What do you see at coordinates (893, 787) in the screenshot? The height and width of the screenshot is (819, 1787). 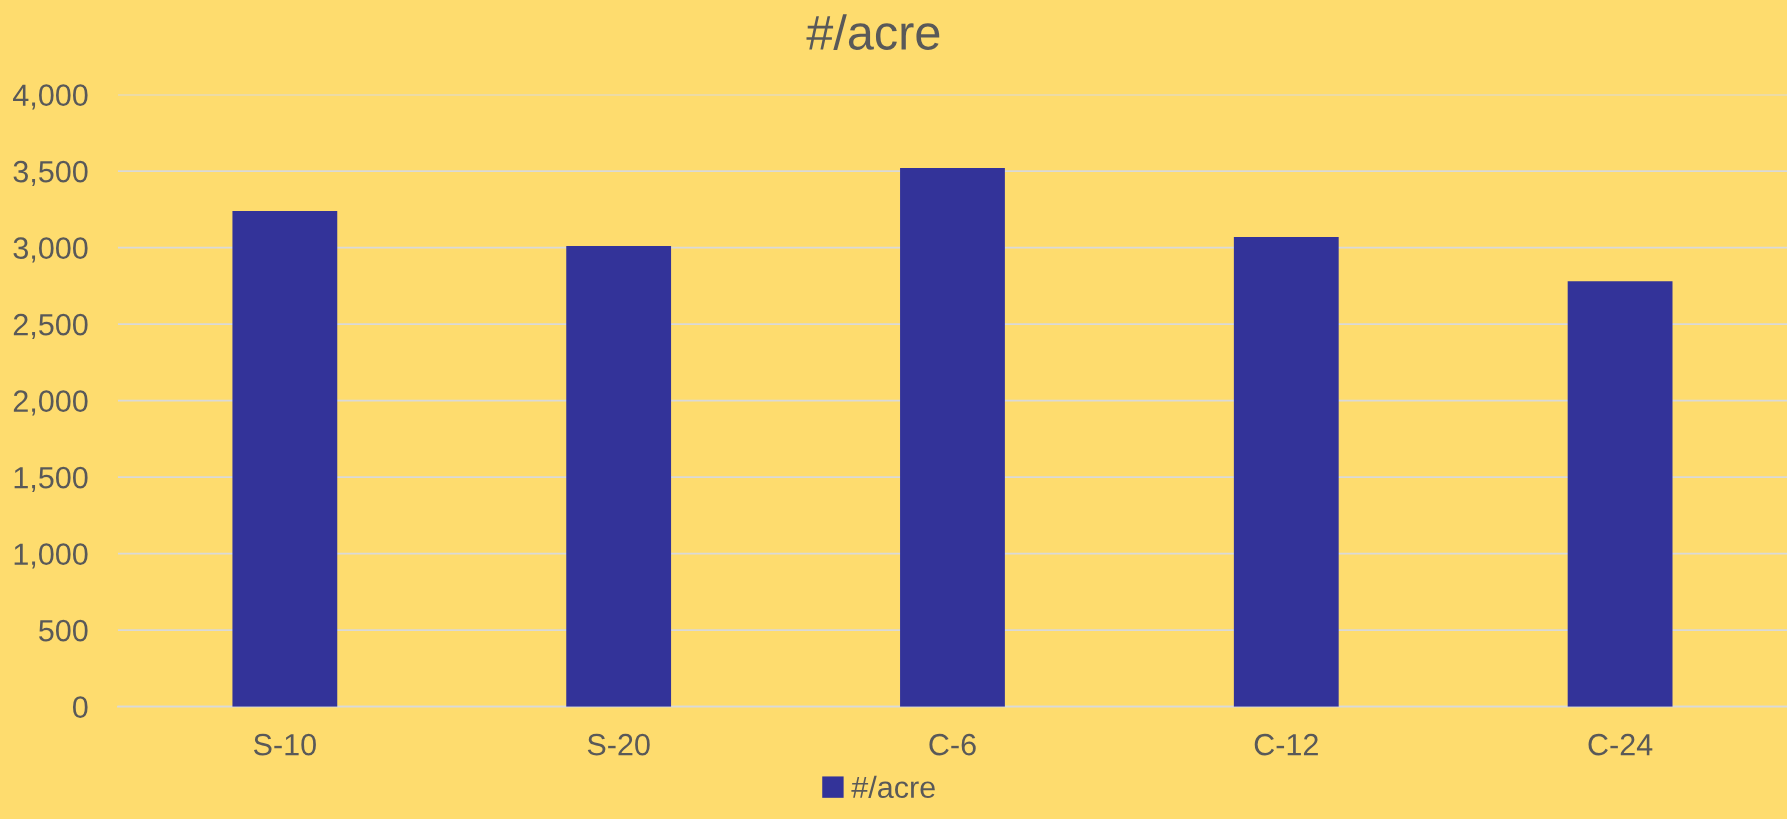 I see `legend-label: #/acre` at bounding box center [893, 787].